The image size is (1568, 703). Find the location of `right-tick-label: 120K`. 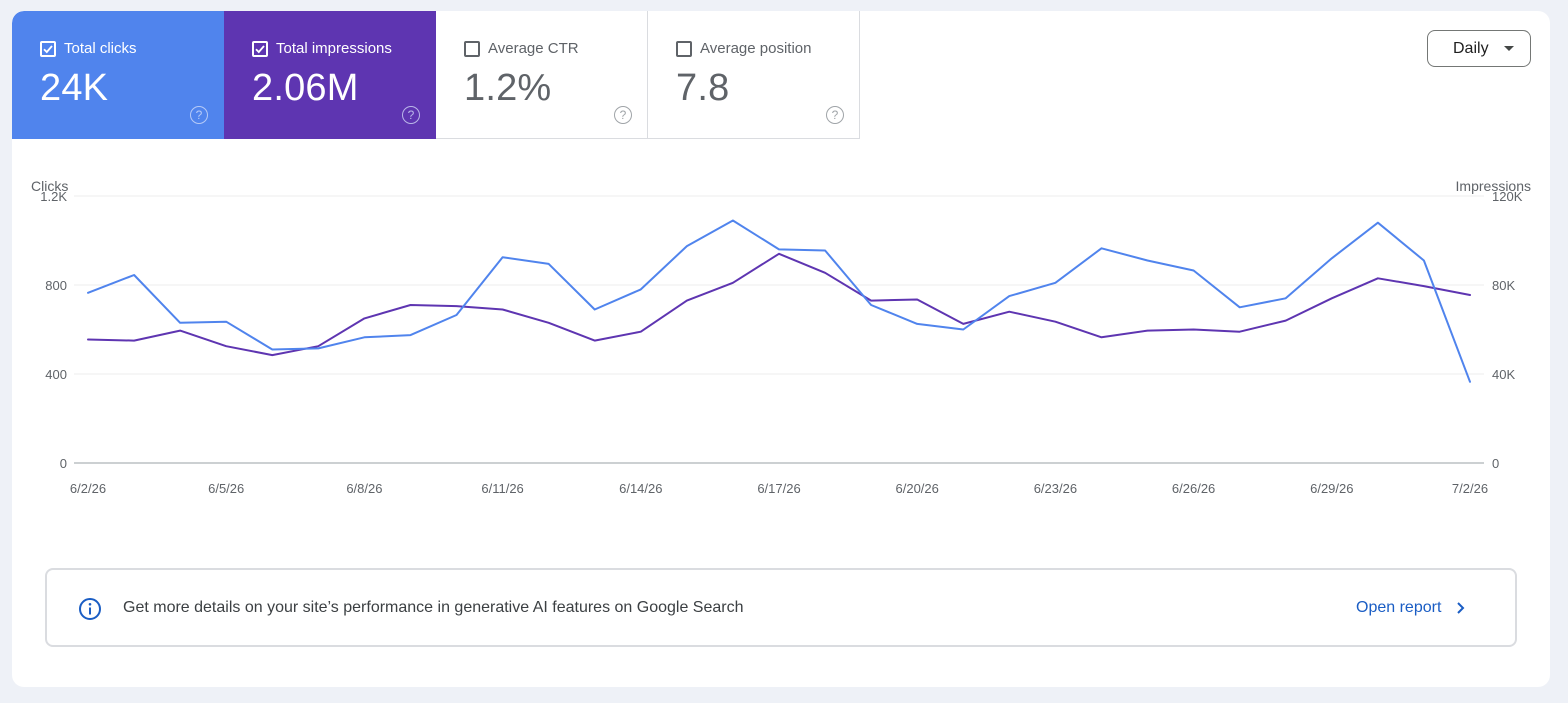

right-tick-label: 120K is located at coordinates (1507, 196).